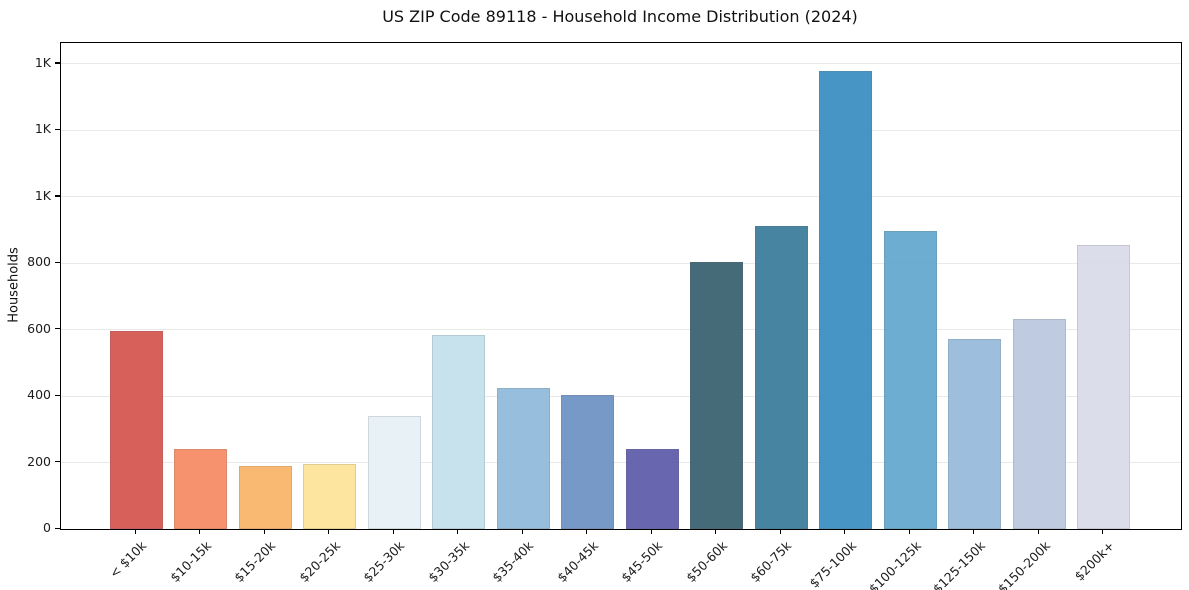 Image resolution: width=1189 pixels, height=590 pixels. What do you see at coordinates (384, 562) in the screenshot?
I see `x-tick-label: $25-30k` at bounding box center [384, 562].